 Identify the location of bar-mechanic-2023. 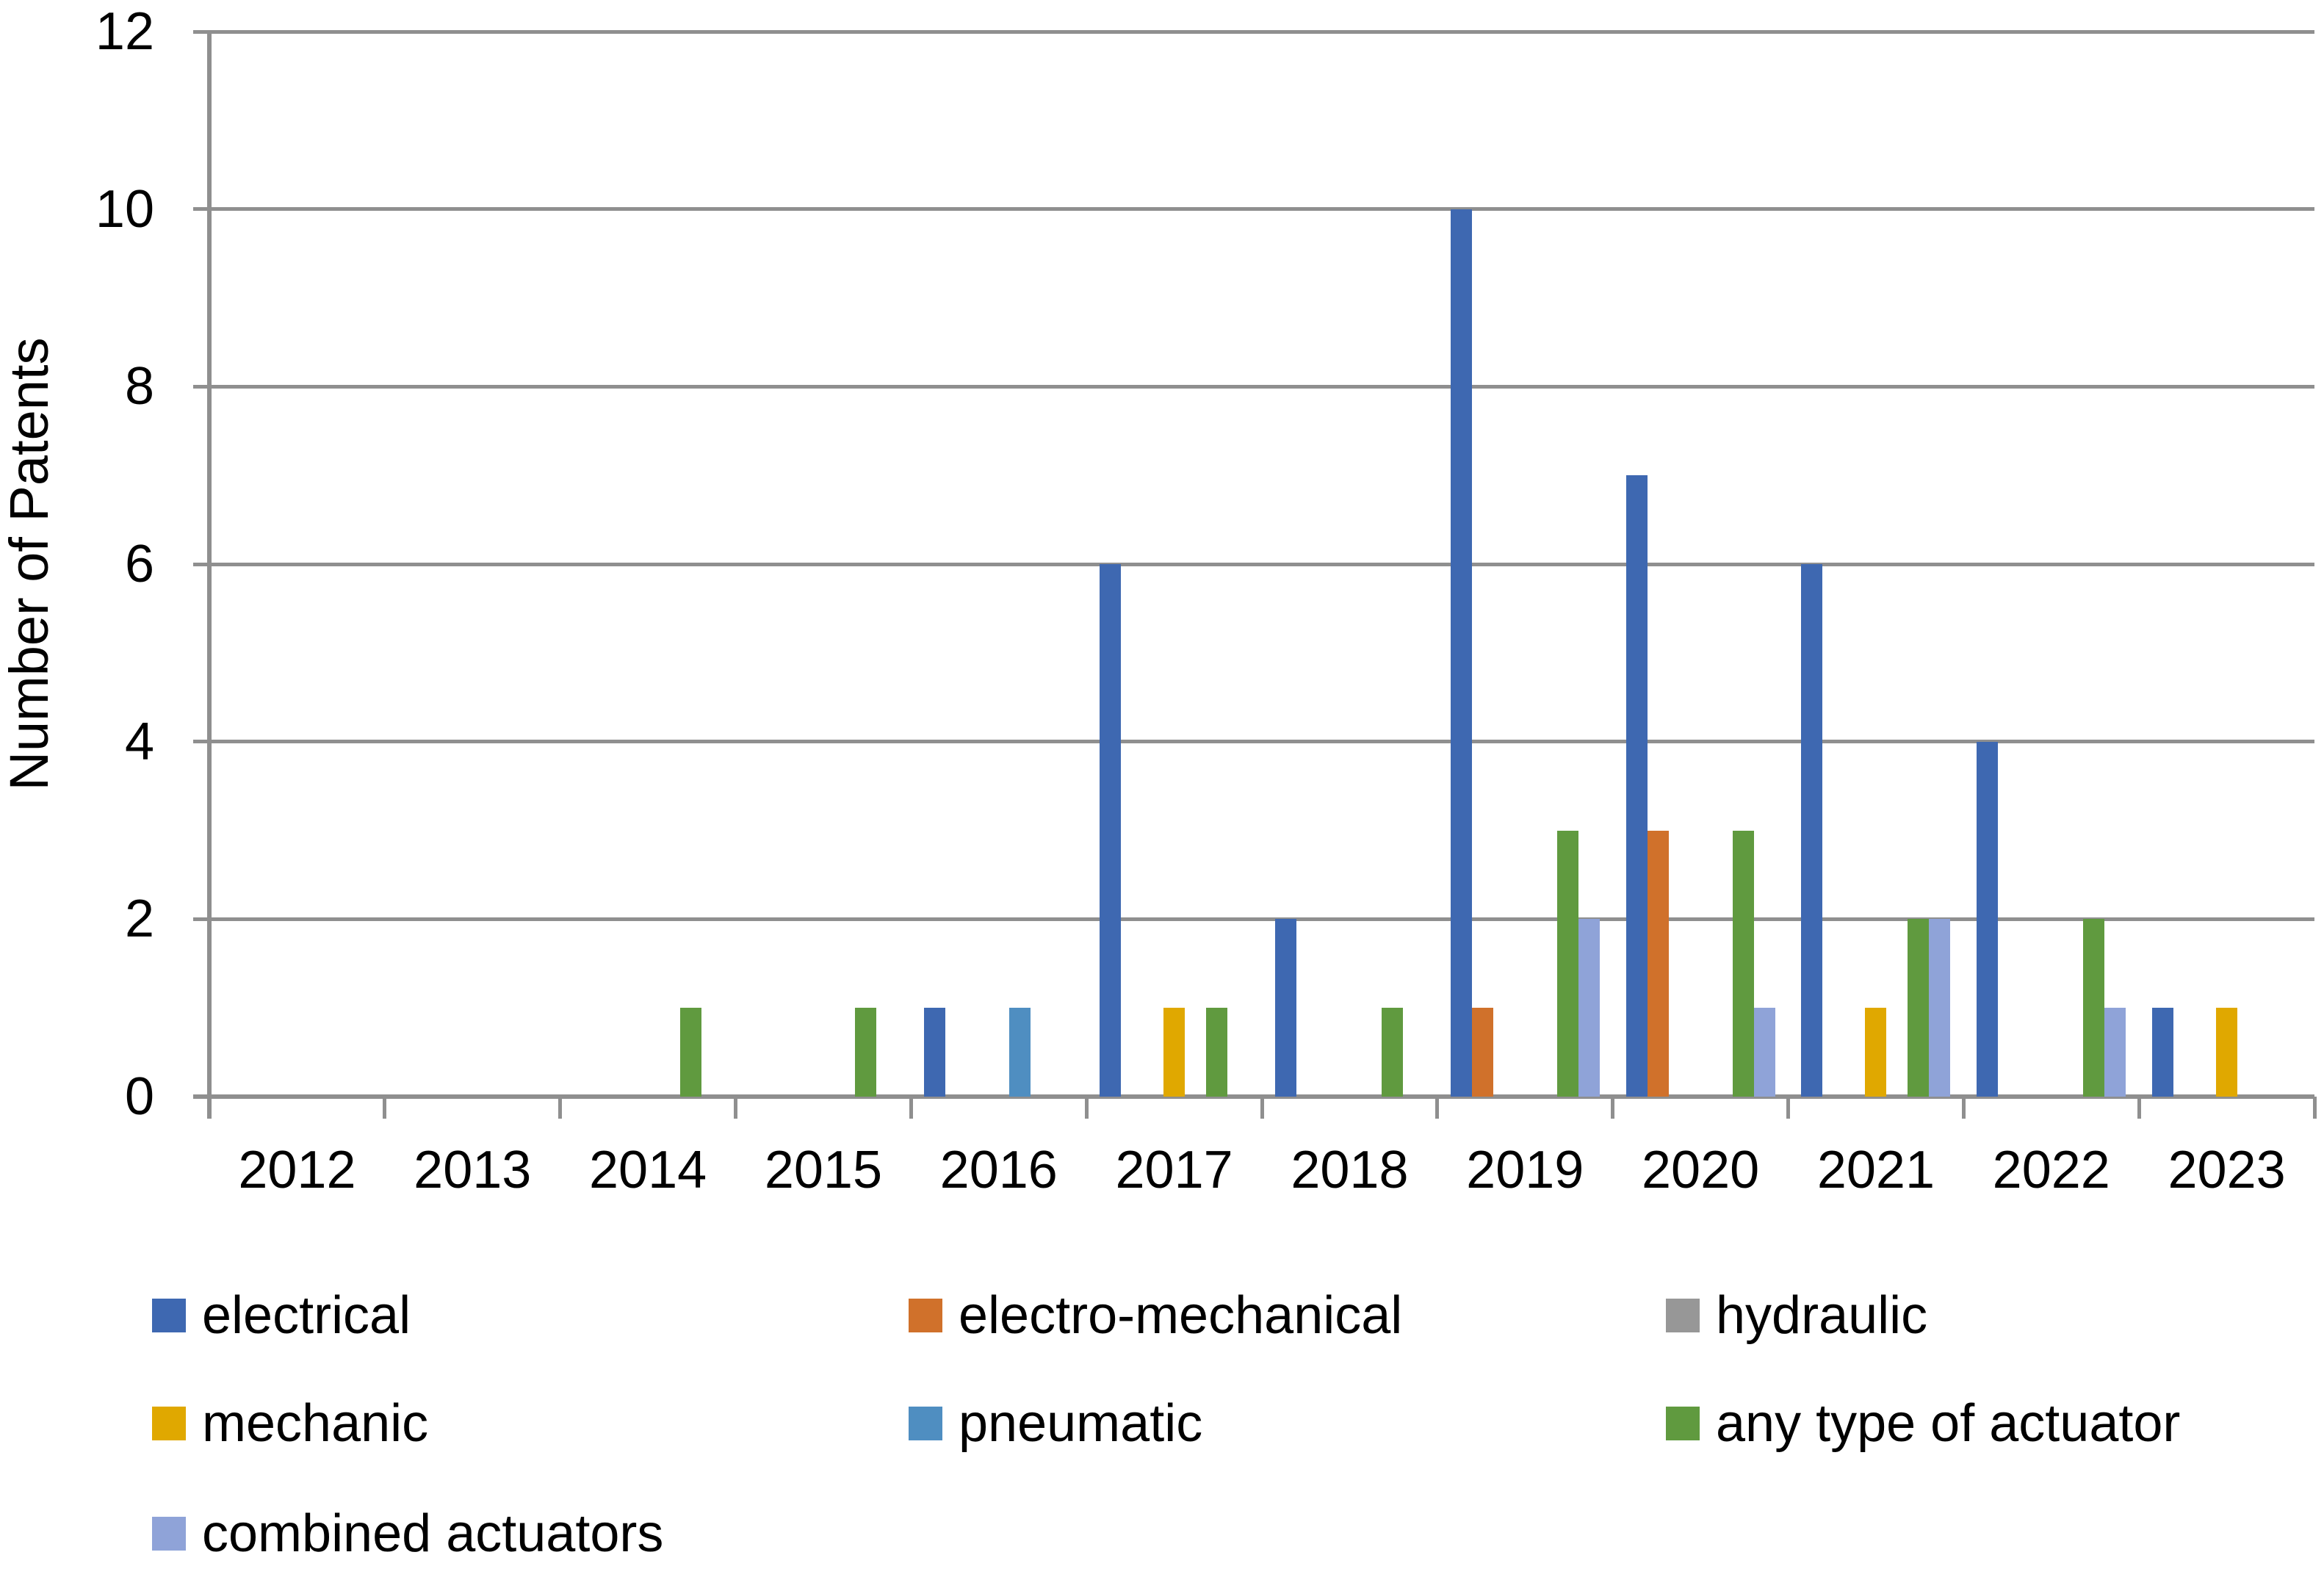
(2227, 1052).